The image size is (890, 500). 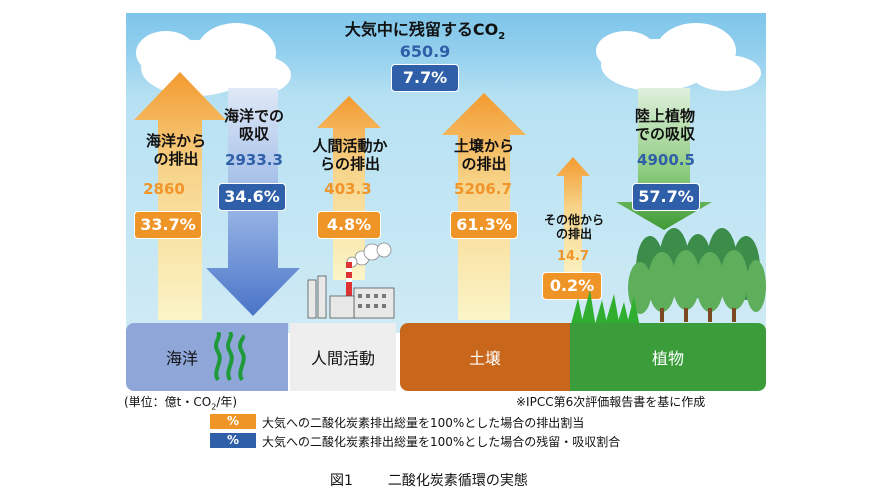 What do you see at coordinates (423, 423) in the screenshot?
I see `legend-emission-text: 大気への二酸化炭素排出総量を100%とした場合の排出割当` at bounding box center [423, 423].